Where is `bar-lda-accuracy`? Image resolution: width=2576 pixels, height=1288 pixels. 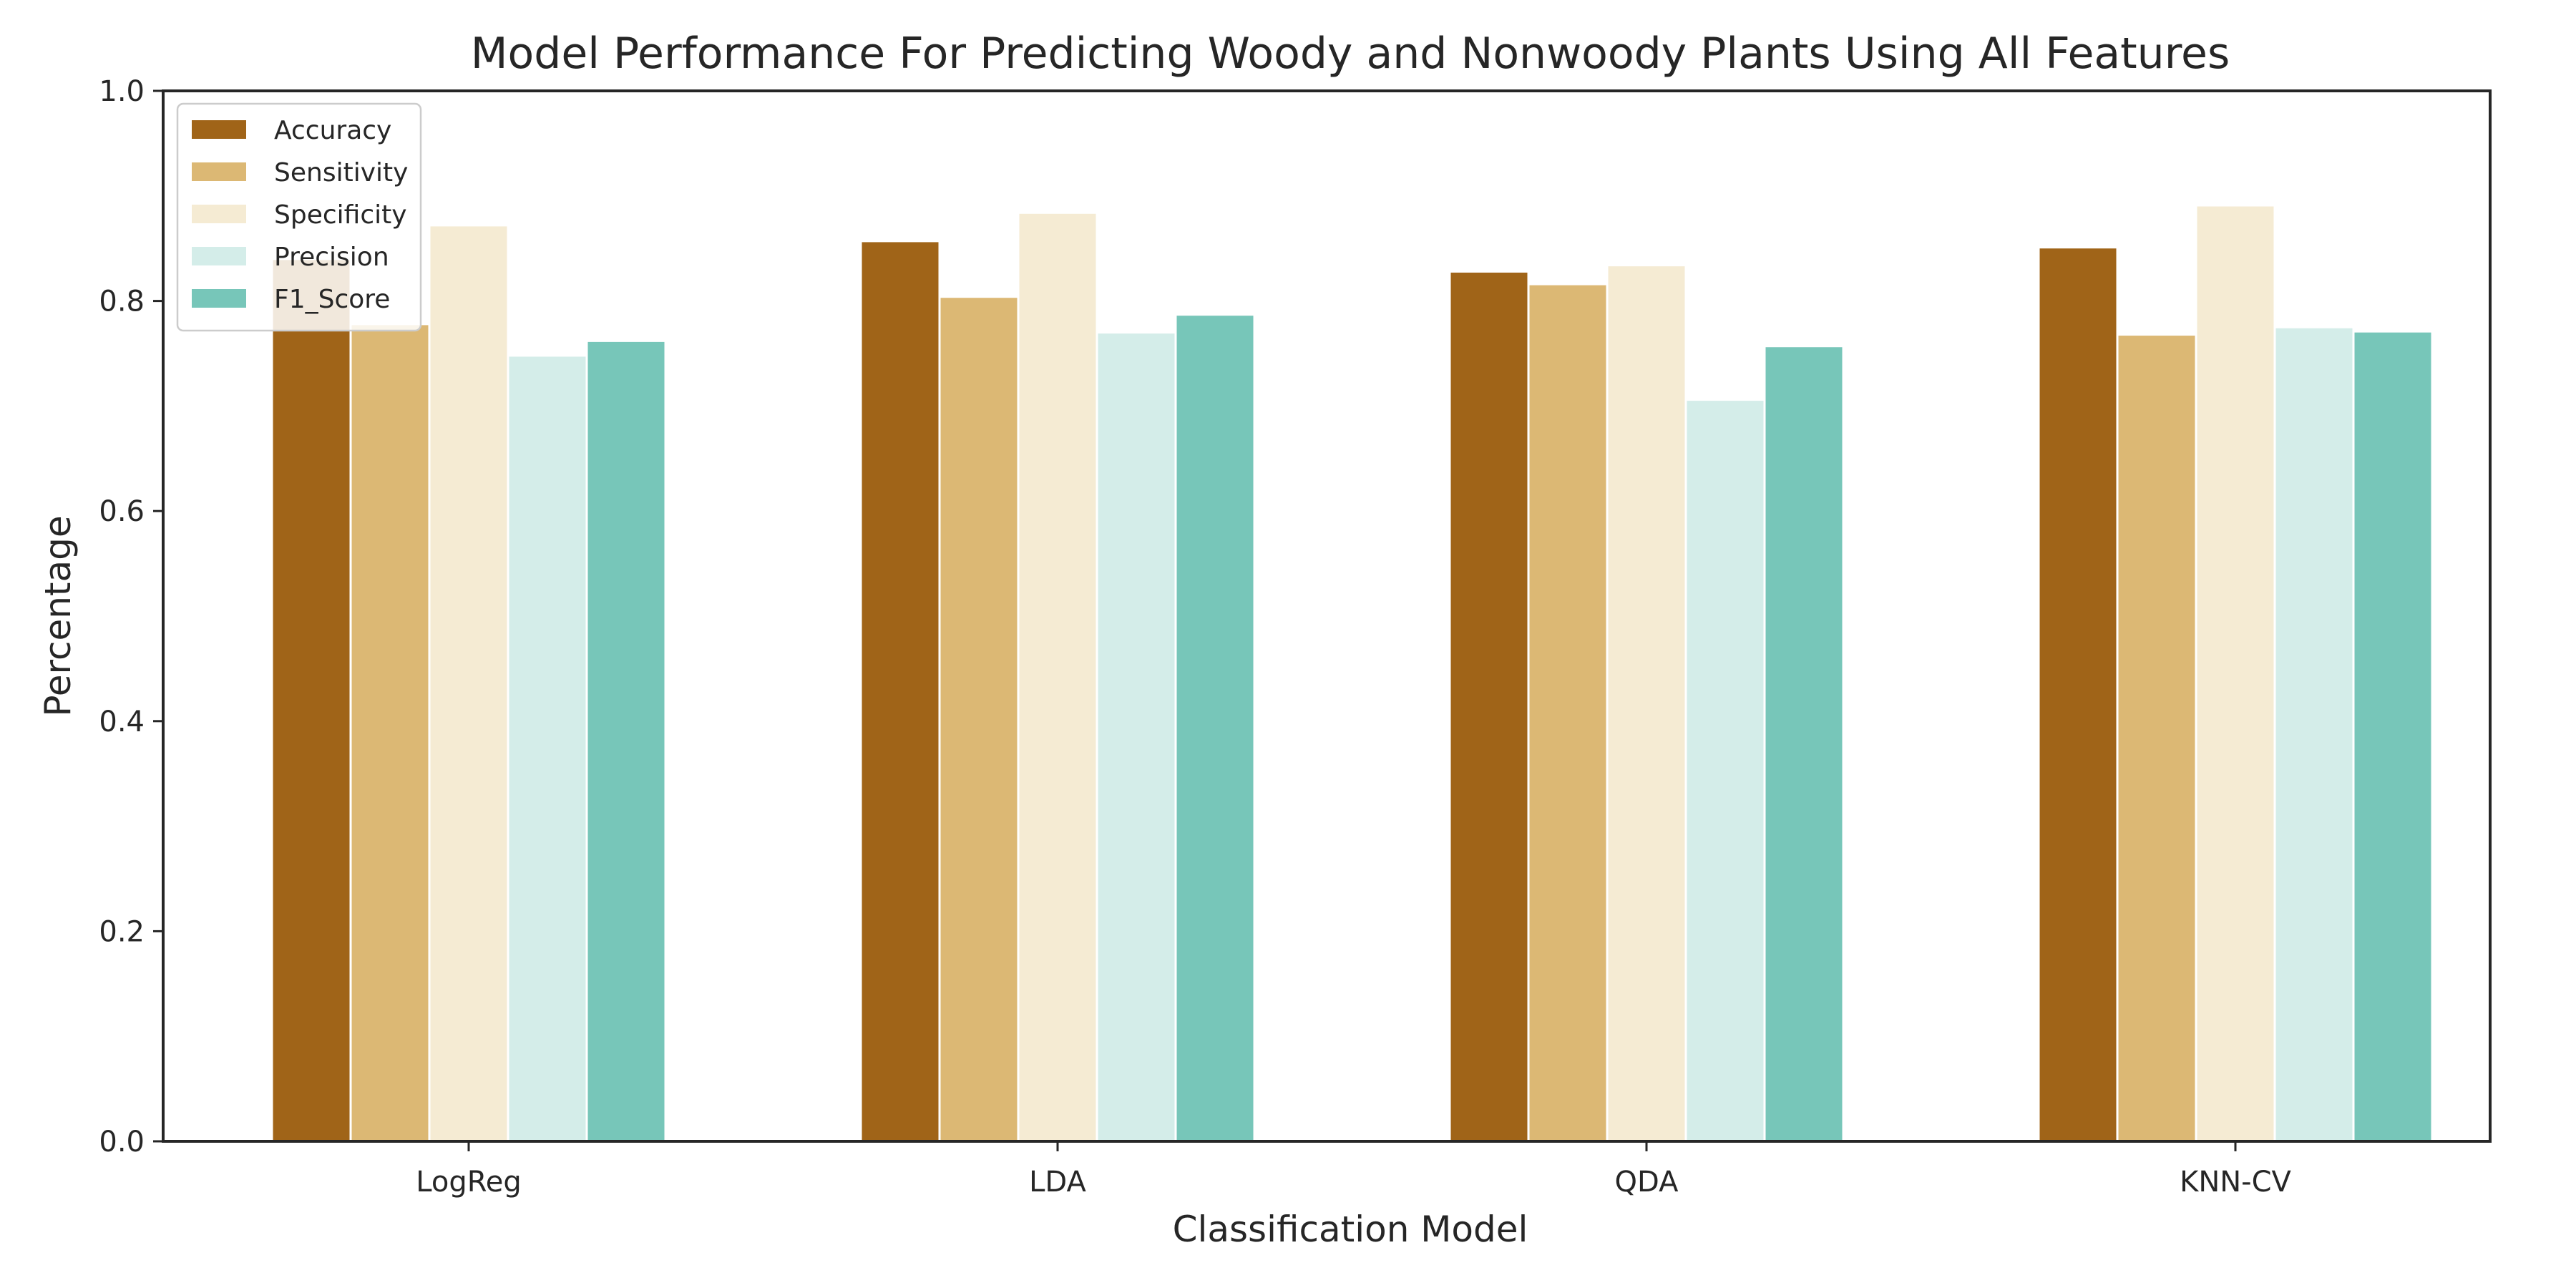 bar-lda-accuracy is located at coordinates (900, 691).